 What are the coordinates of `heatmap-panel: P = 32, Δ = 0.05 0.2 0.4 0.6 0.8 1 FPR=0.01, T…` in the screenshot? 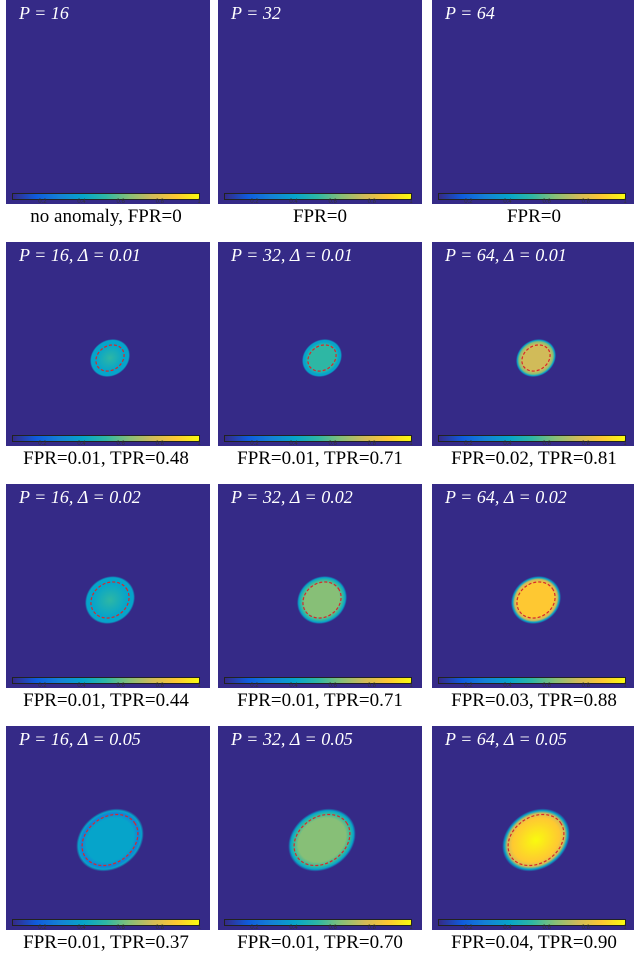 It's located at (320, 847).